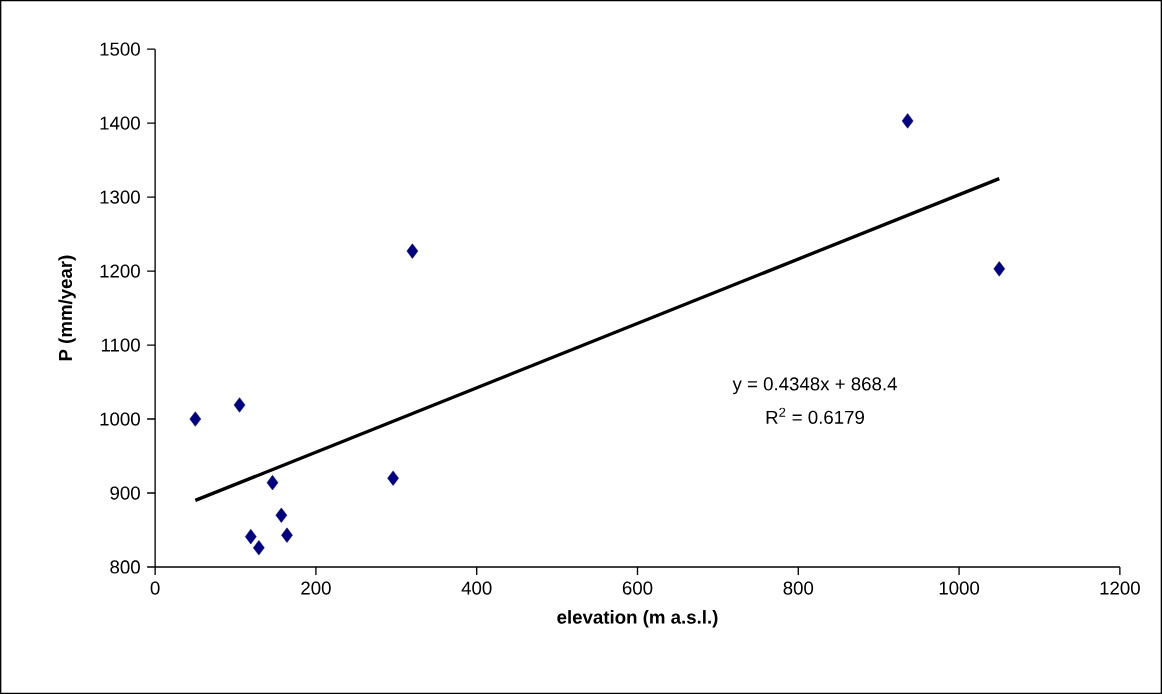 This screenshot has height=694, width=1162. Describe the element at coordinates (316, 588) in the screenshot. I see `x-tick-label: 200` at that location.